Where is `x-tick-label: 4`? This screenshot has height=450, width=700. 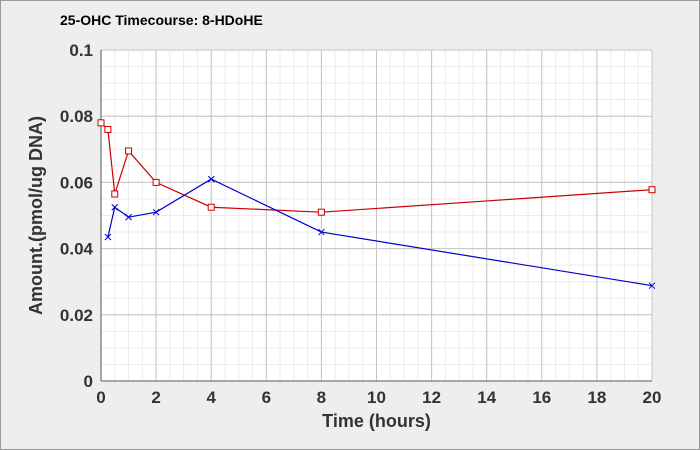
x-tick-label: 4 is located at coordinates (211, 397).